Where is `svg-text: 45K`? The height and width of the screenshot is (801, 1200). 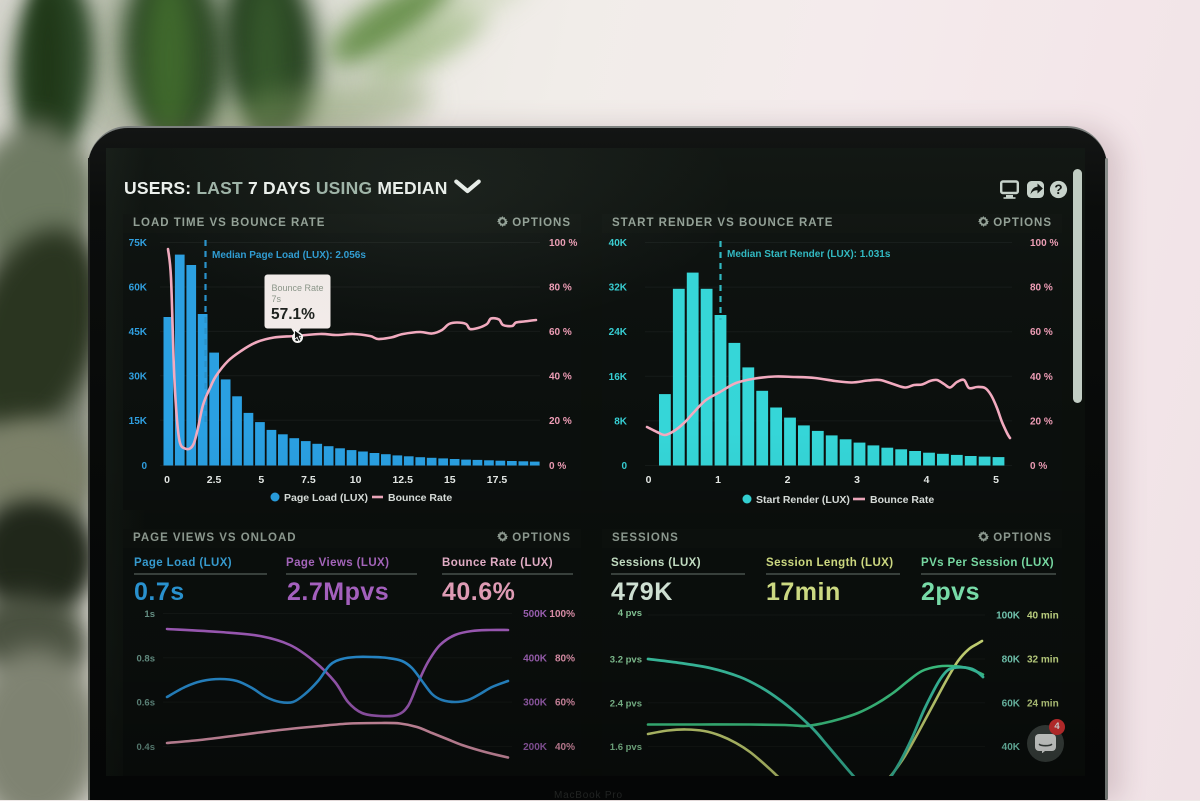
svg-text: 45K is located at coordinates (138, 332).